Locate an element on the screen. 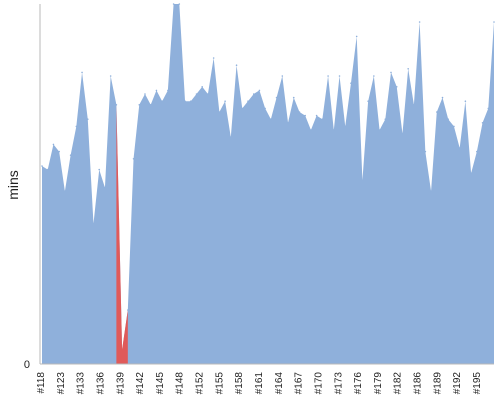 The image size is (500, 405). x-tick-label: #139 is located at coordinates (120, 383).